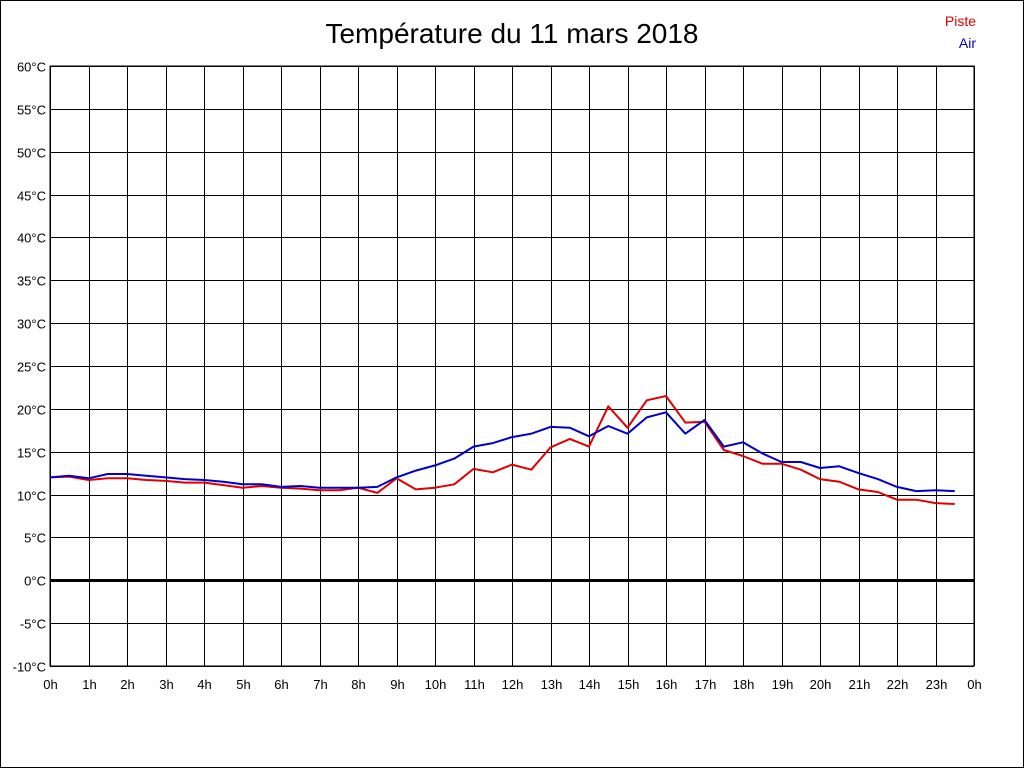  Describe the element at coordinates (706, 684) in the screenshot. I see `x-tick-label: 17h` at that location.